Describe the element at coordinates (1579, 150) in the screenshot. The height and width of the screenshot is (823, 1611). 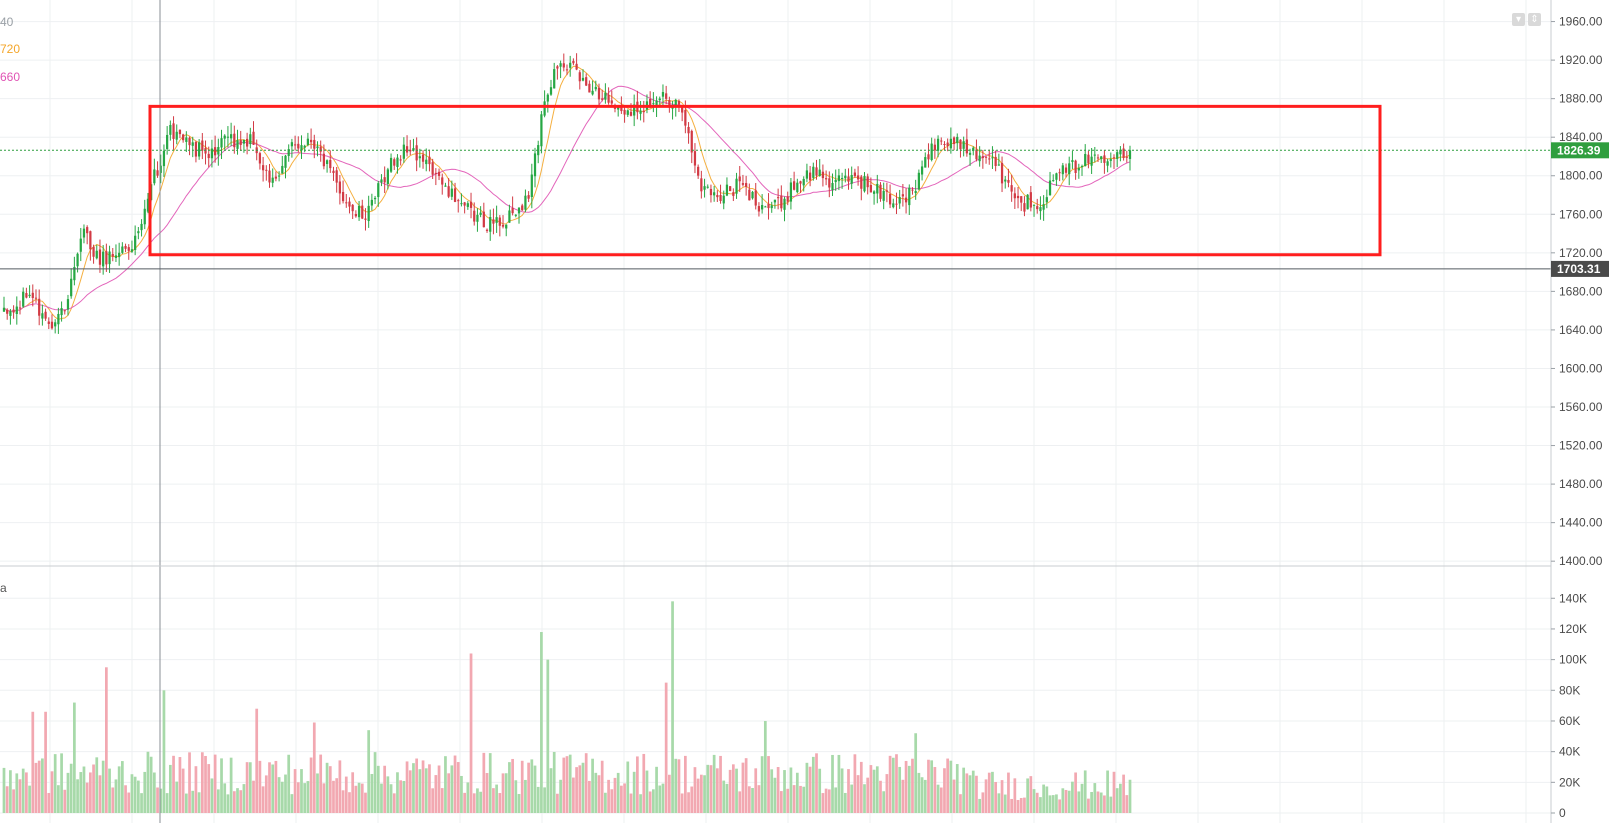
I see `current-price-label: 1826.39` at that location.